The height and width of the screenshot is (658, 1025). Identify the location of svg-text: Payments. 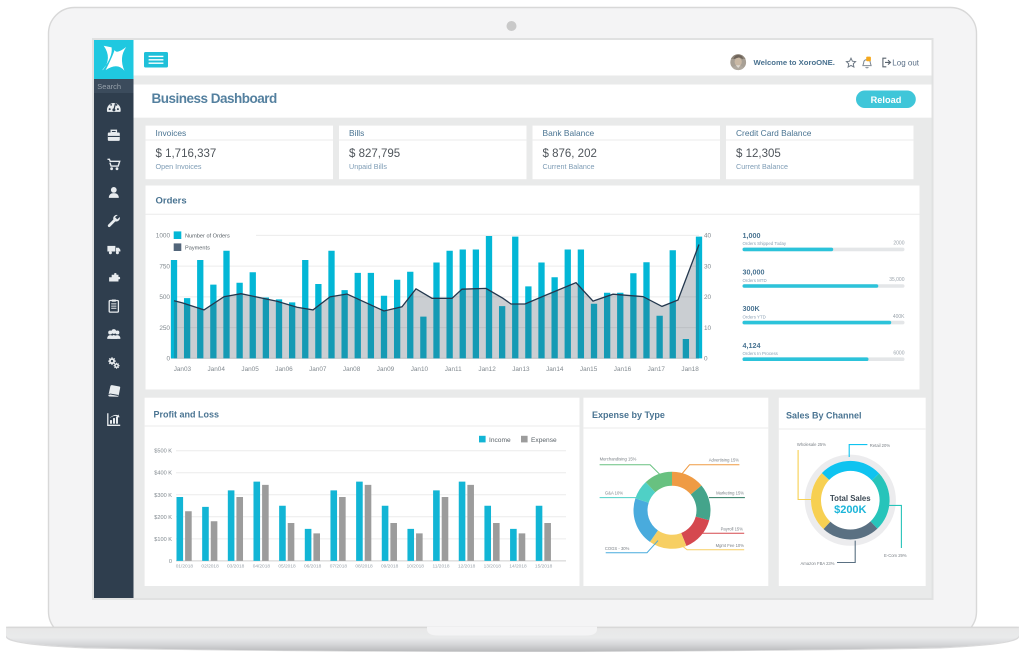
(197, 249).